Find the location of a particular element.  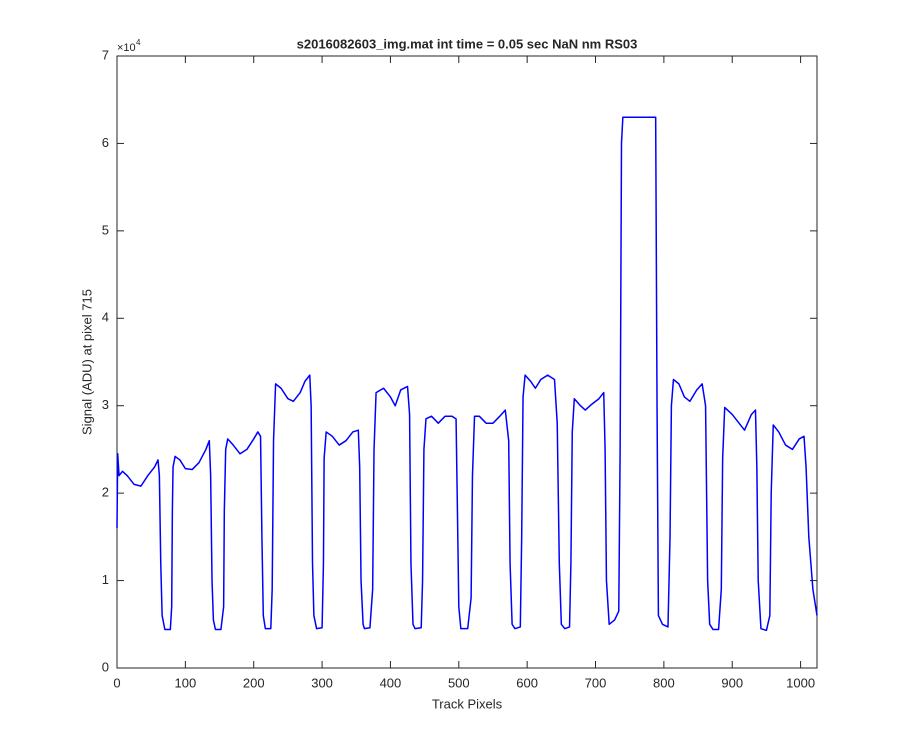

y-tick-label: 3 is located at coordinates (105, 404).